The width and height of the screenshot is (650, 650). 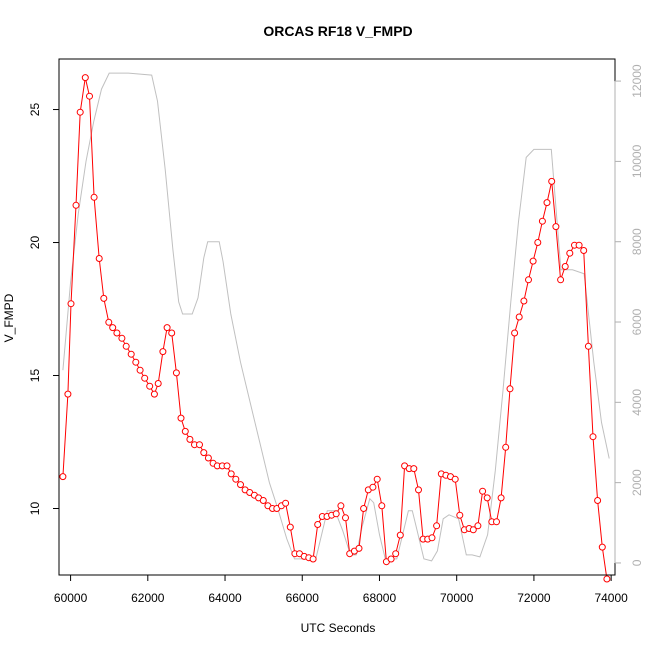 What do you see at coordinates (629, 315) in the screenshot?
I see `secondary-y-axis: 0 2000 4000 6000 8000 10000 12000` at bounding box center [629, 315].